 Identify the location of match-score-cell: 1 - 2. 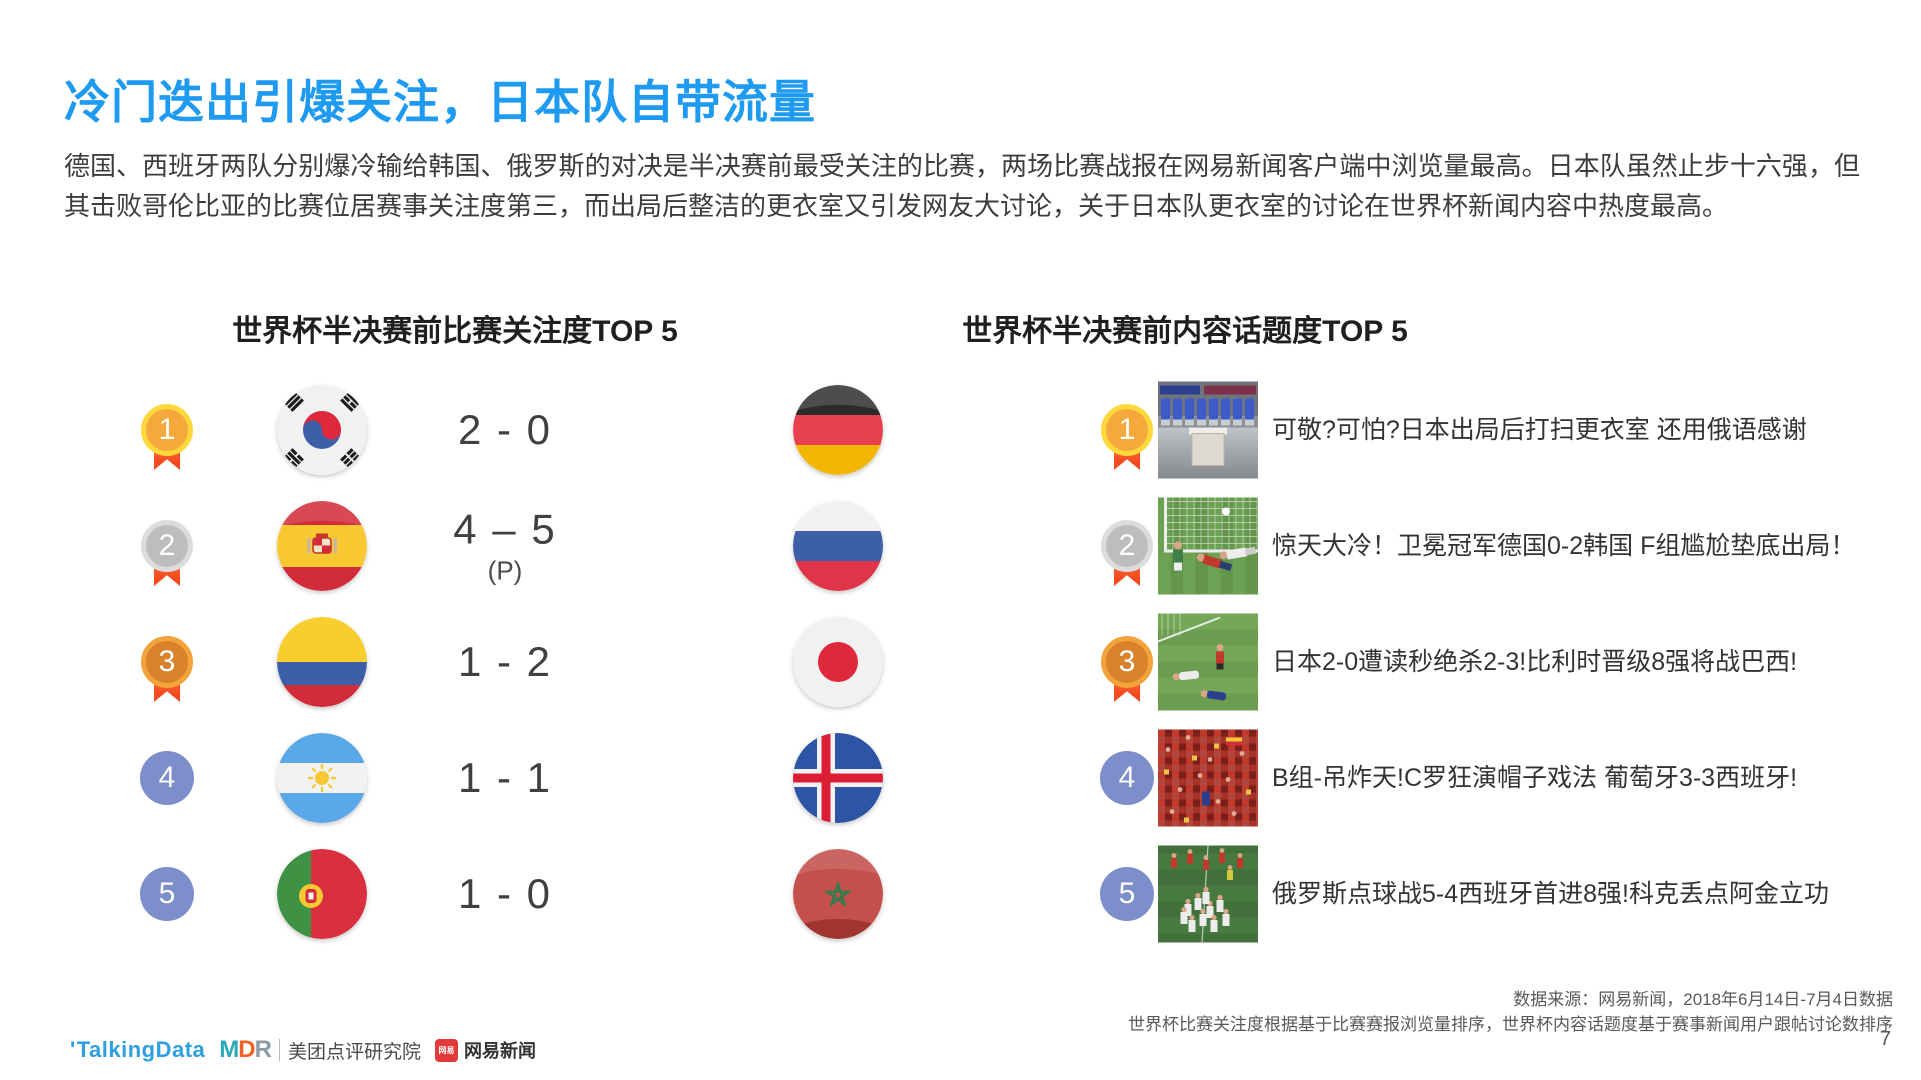
(505, 662).